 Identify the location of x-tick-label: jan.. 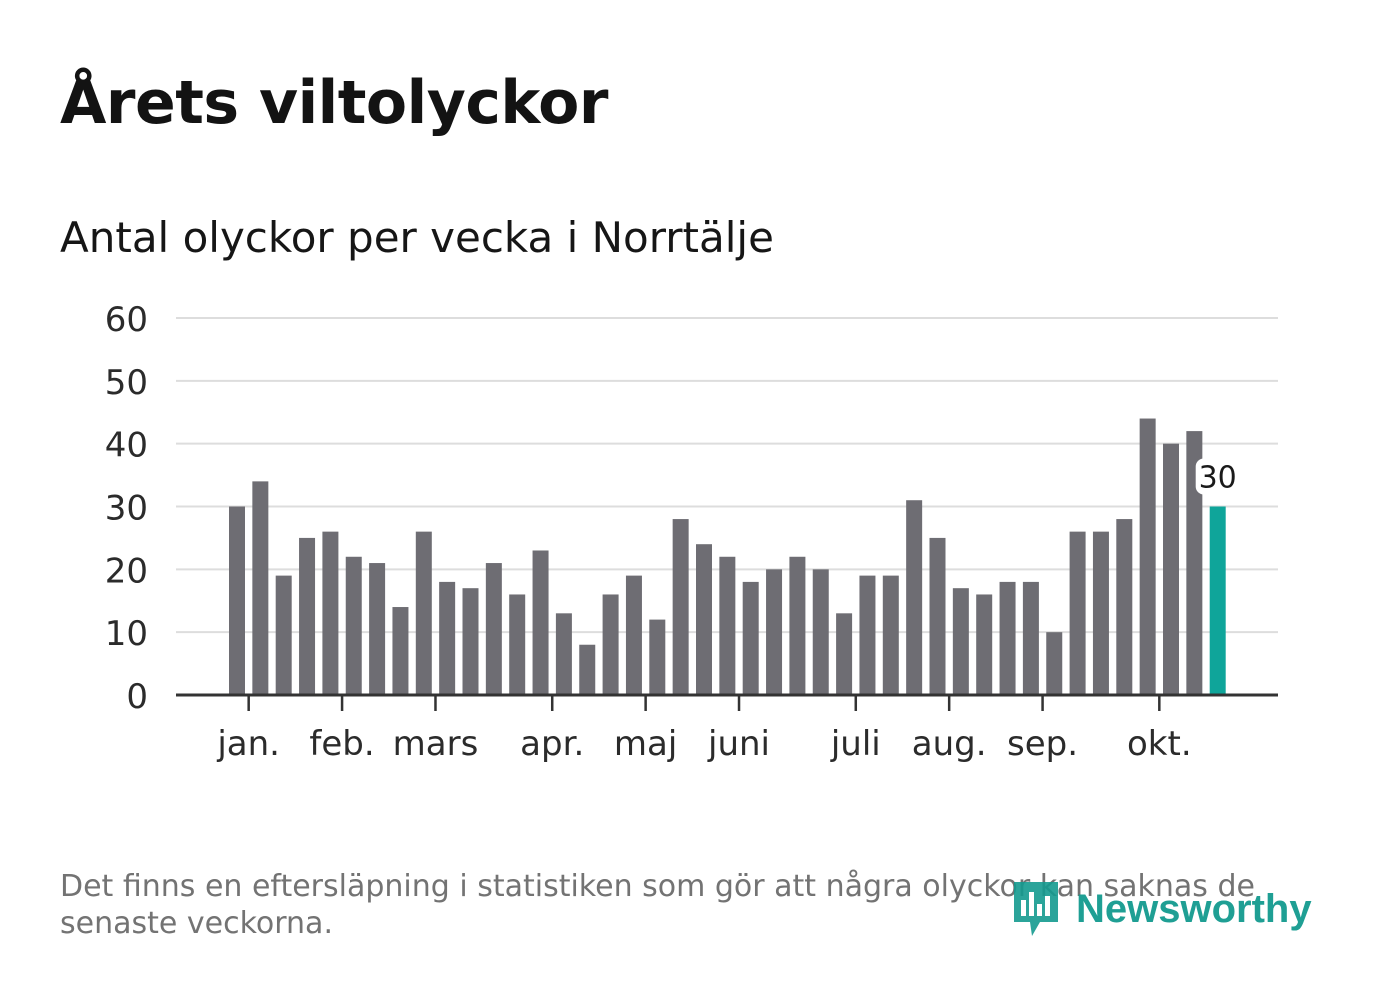
(248, 744).